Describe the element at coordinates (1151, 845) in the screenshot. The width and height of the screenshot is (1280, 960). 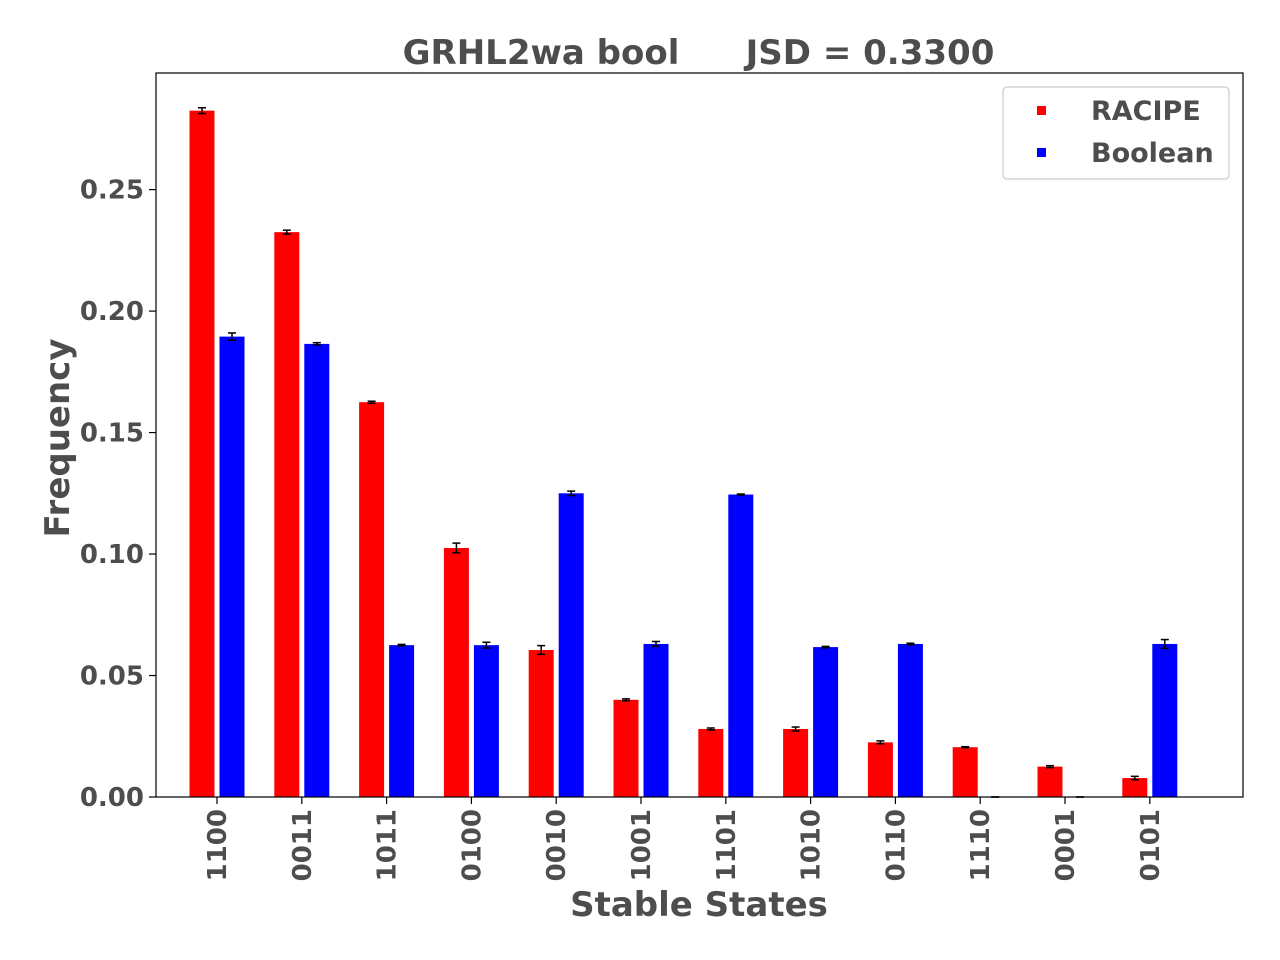
I see `x-tick-label-0101: 0101` at that location.